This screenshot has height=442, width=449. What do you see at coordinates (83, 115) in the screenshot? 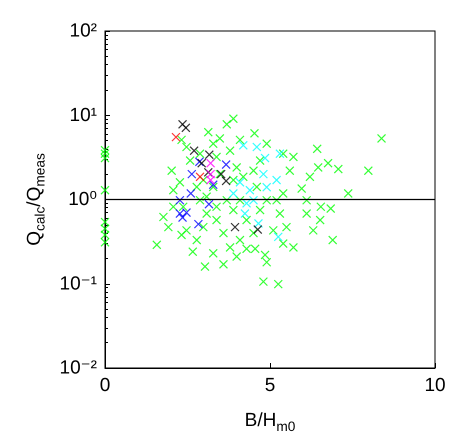
I see `y-tick-label: 10¹` at bounding box center [83, 115].